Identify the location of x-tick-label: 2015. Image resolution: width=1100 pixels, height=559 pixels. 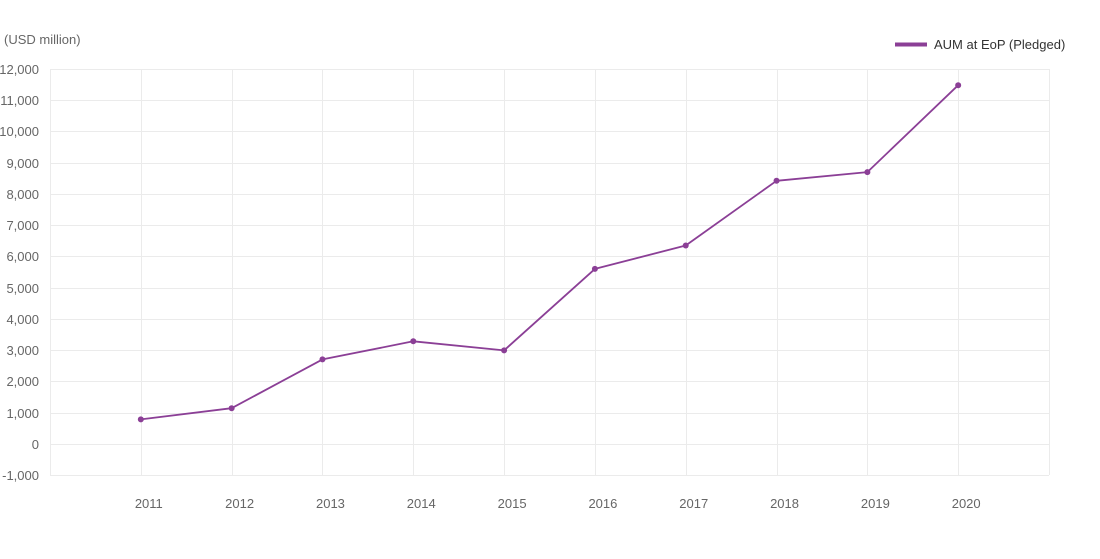
(512, 503).